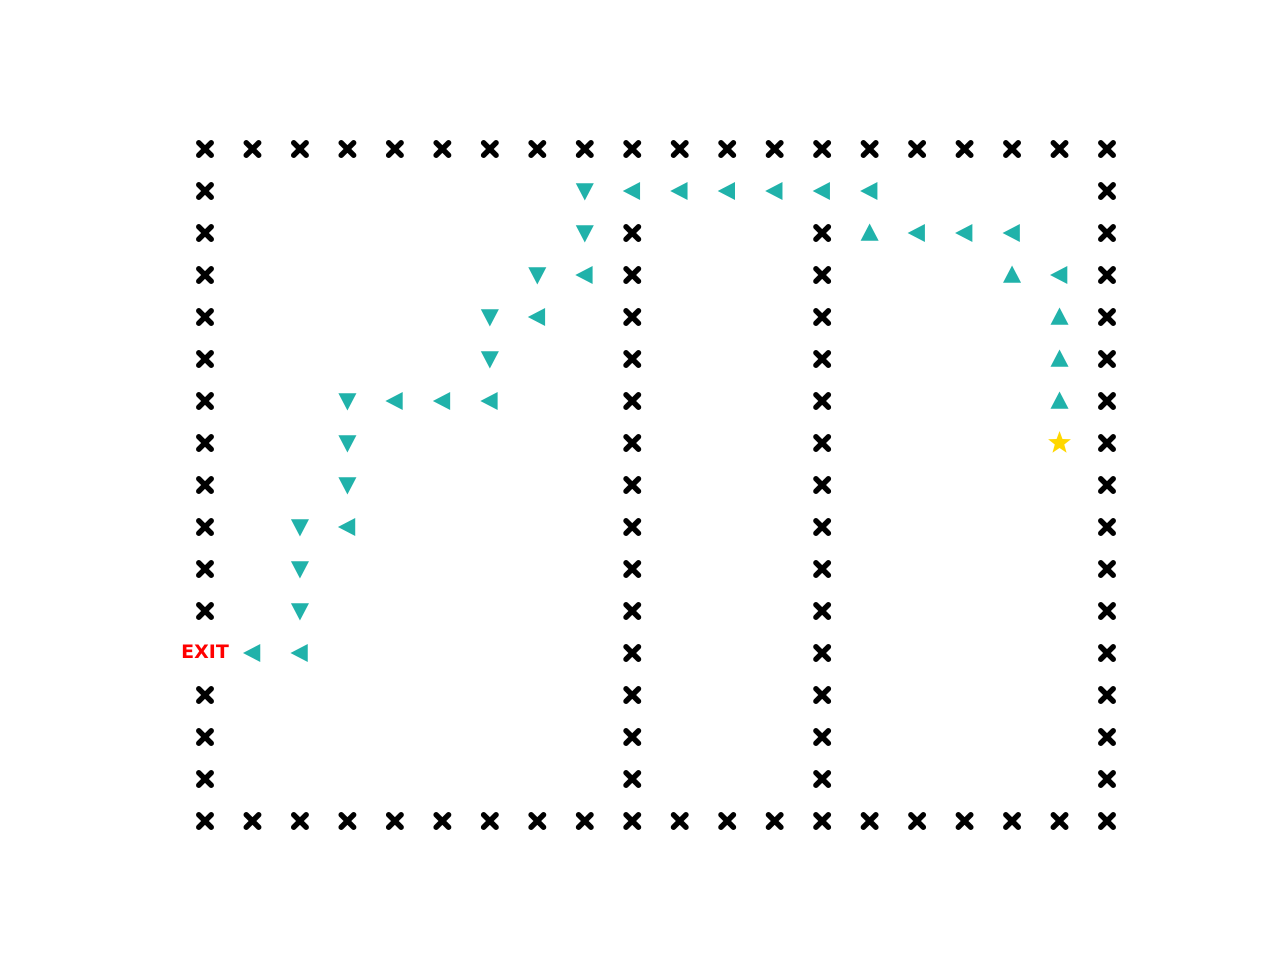  What do you see at coordinates (1059, 442) in the screenshot?
I see `start-star-icon` at bounding box center [1059, 442].